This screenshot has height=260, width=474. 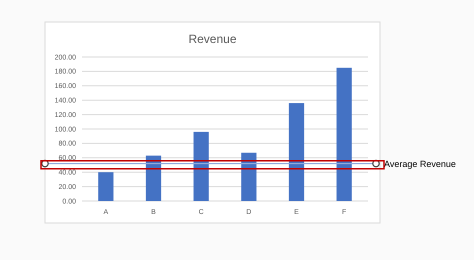 What do you see at coordinates (420, 164) in the screenshot?
I see `ref-line-label: Average Revenue` at bounding box center [420, 164].